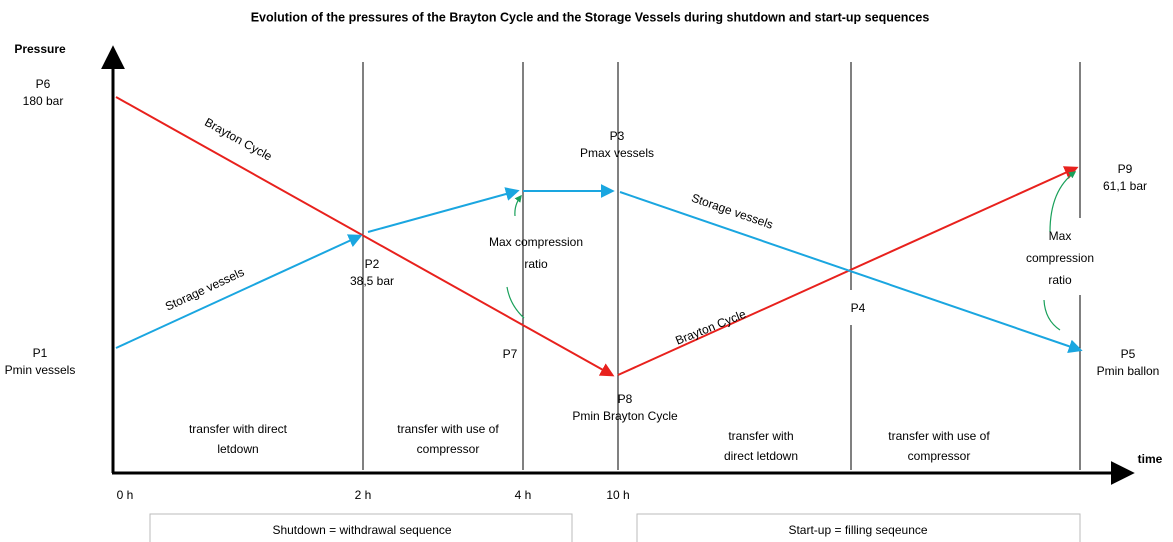 This screenshot has height=542, width=1173. What do you see at coordinates (625, 416) in the screenshot?
I see `point-label: Pmin Brayton Cycle` at bounding box center [625, 416].